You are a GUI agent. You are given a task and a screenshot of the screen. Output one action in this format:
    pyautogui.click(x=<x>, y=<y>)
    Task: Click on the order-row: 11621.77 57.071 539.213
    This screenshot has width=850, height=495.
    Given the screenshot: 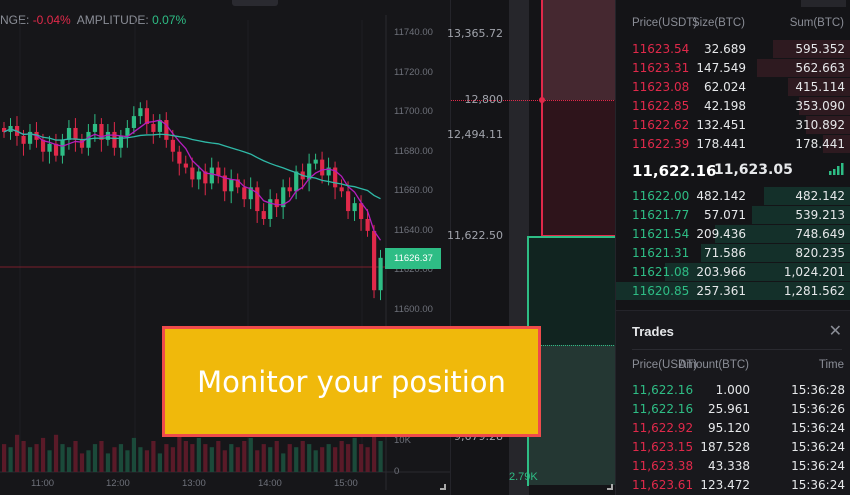 What is the action you would take?
    pyautogui.click(x=733, y=215)
    